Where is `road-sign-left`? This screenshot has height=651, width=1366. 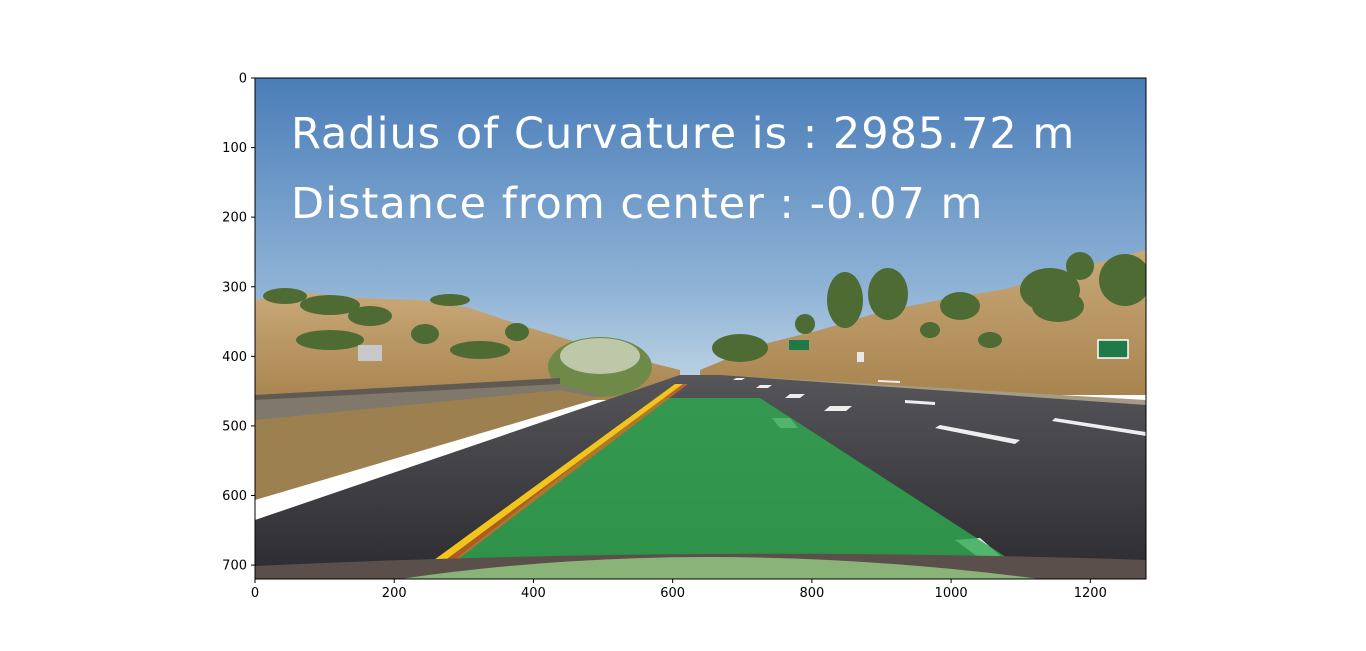
road-sign-left is located at coordinates (370, 353).